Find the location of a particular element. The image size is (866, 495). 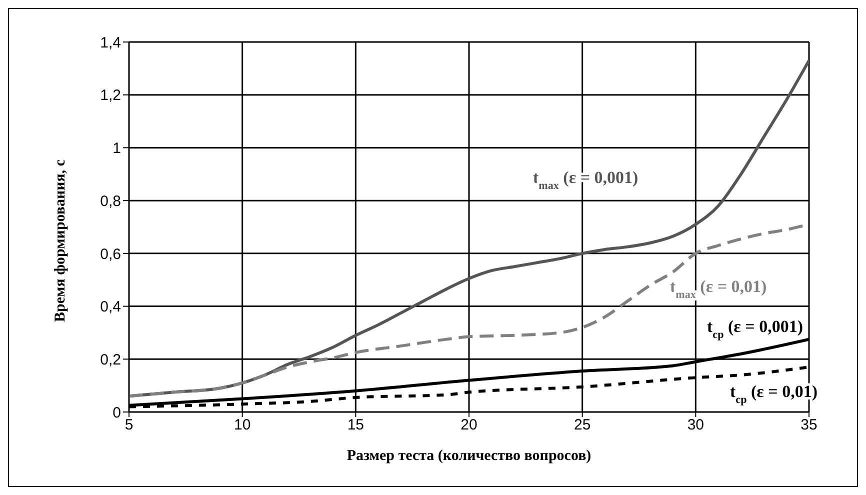

y-tick-label: 0,2 is located at coordinates (110, 359).